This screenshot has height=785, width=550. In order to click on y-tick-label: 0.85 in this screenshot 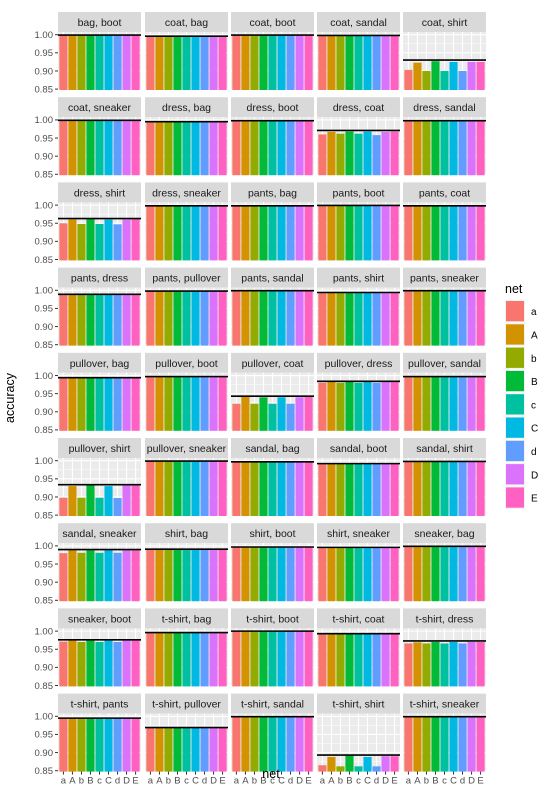, I will do `click(44, 601)`.